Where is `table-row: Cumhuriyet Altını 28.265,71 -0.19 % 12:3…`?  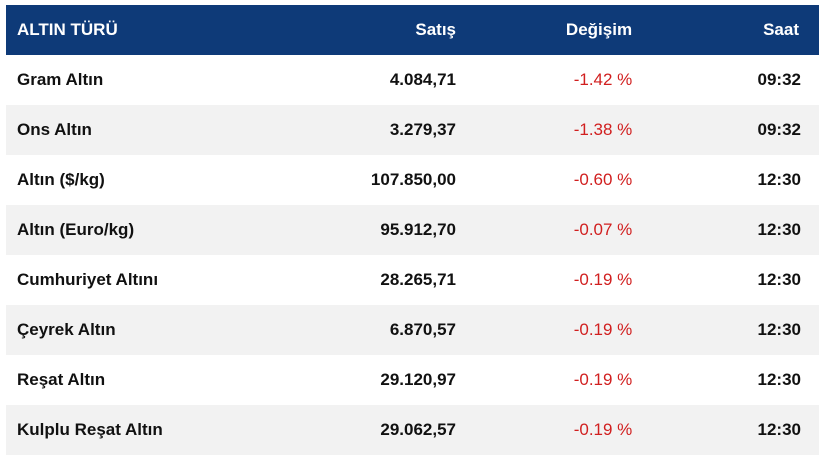
table-row: Cumhuriyet Altını 28.265,71 -0.19 % 12:3… is located at coordinates (412, 280).